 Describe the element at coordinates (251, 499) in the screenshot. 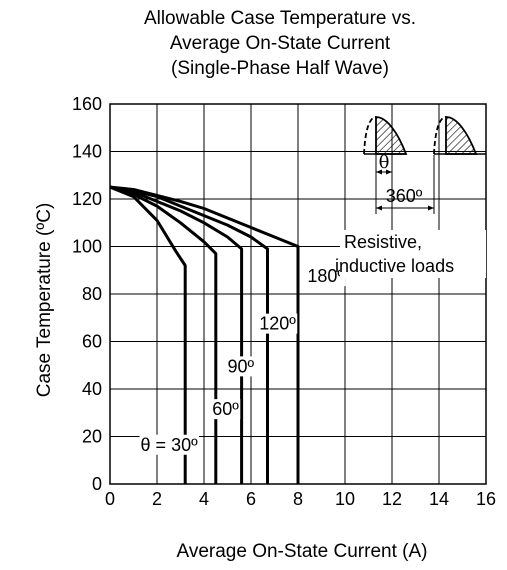

I see `x-tick-label: 6` at that location.